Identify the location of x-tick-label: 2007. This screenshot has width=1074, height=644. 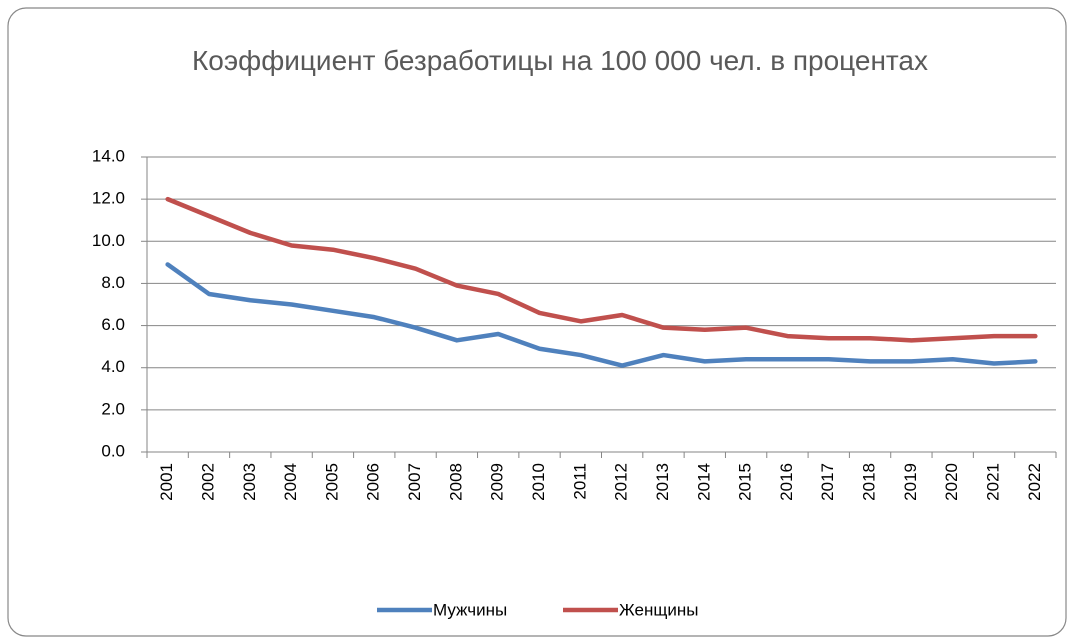
(414, 482).